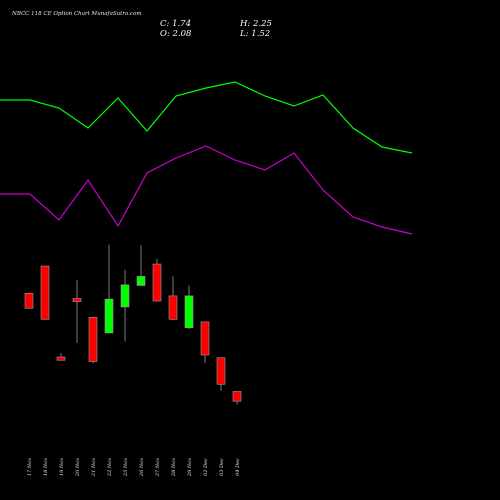  I want to click on open-value: O: 2.08, so click(176, 34).